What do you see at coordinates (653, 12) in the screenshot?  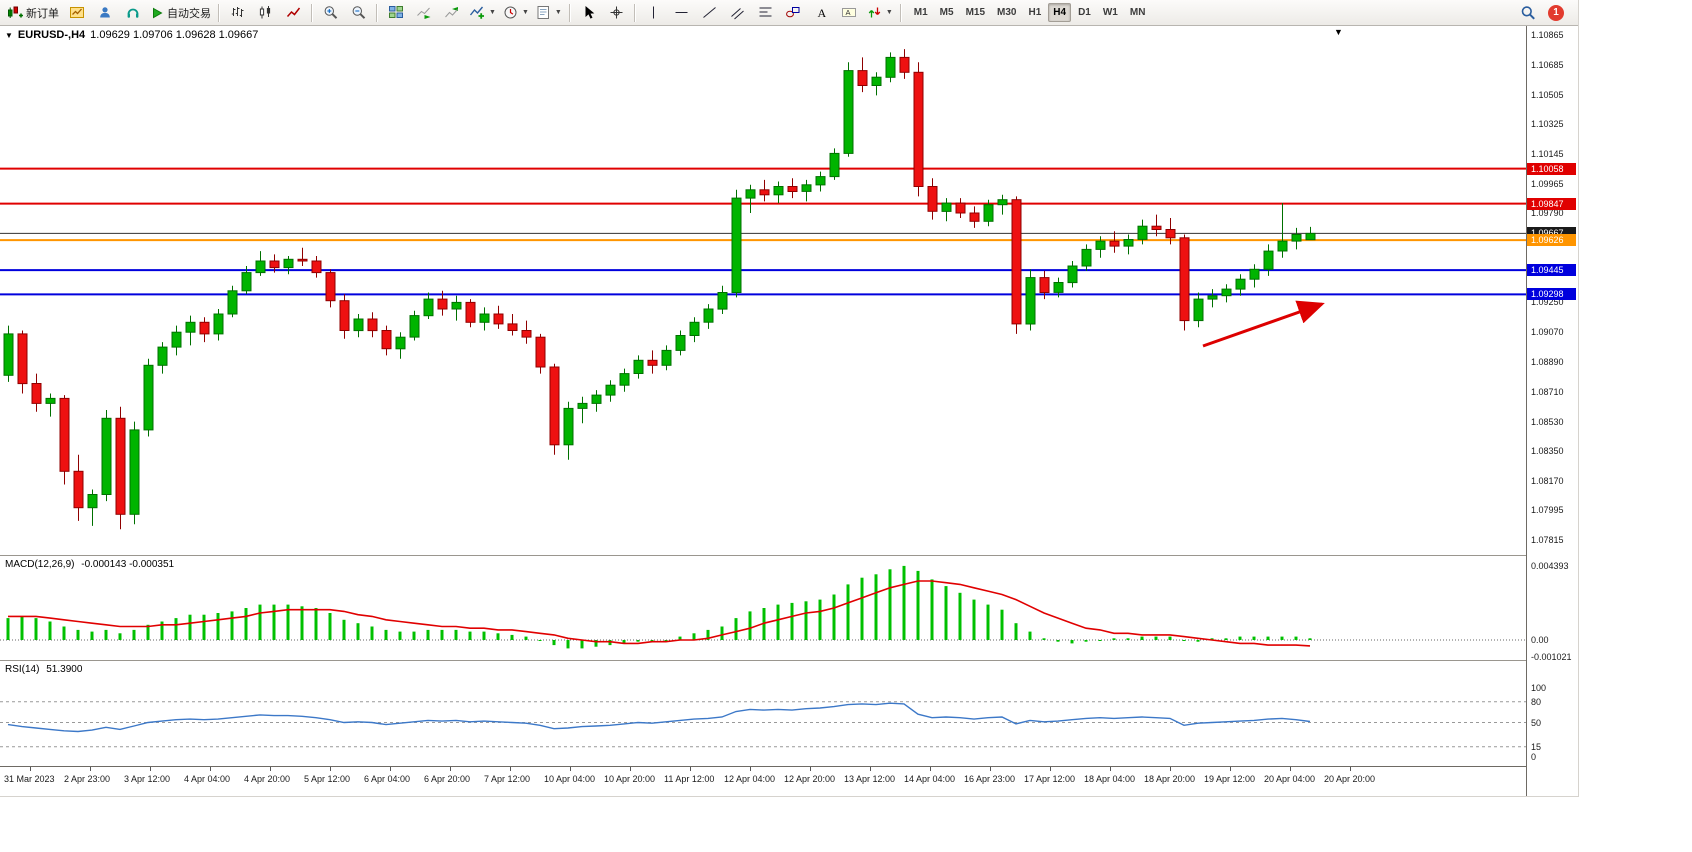 I see `vertical-line-button` at bounding box center [653, 12].